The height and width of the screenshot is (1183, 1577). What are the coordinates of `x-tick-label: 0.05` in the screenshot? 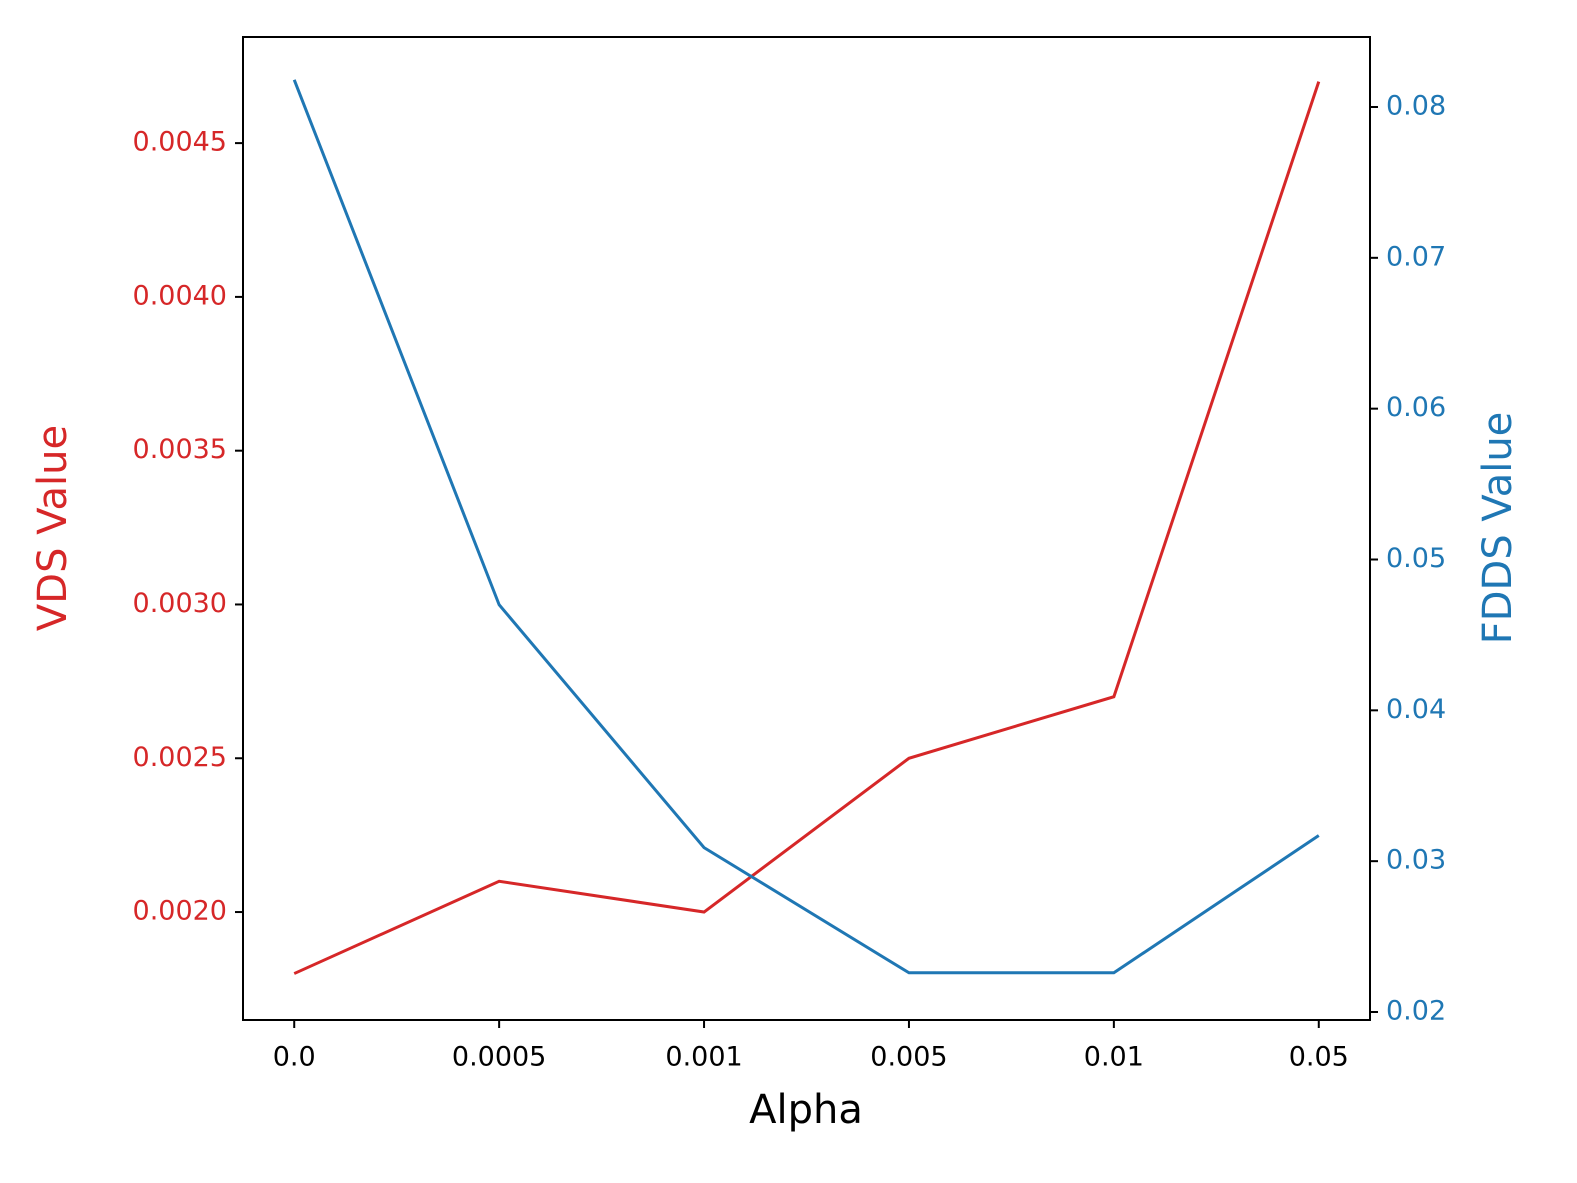 It's located at (1319, 1057).